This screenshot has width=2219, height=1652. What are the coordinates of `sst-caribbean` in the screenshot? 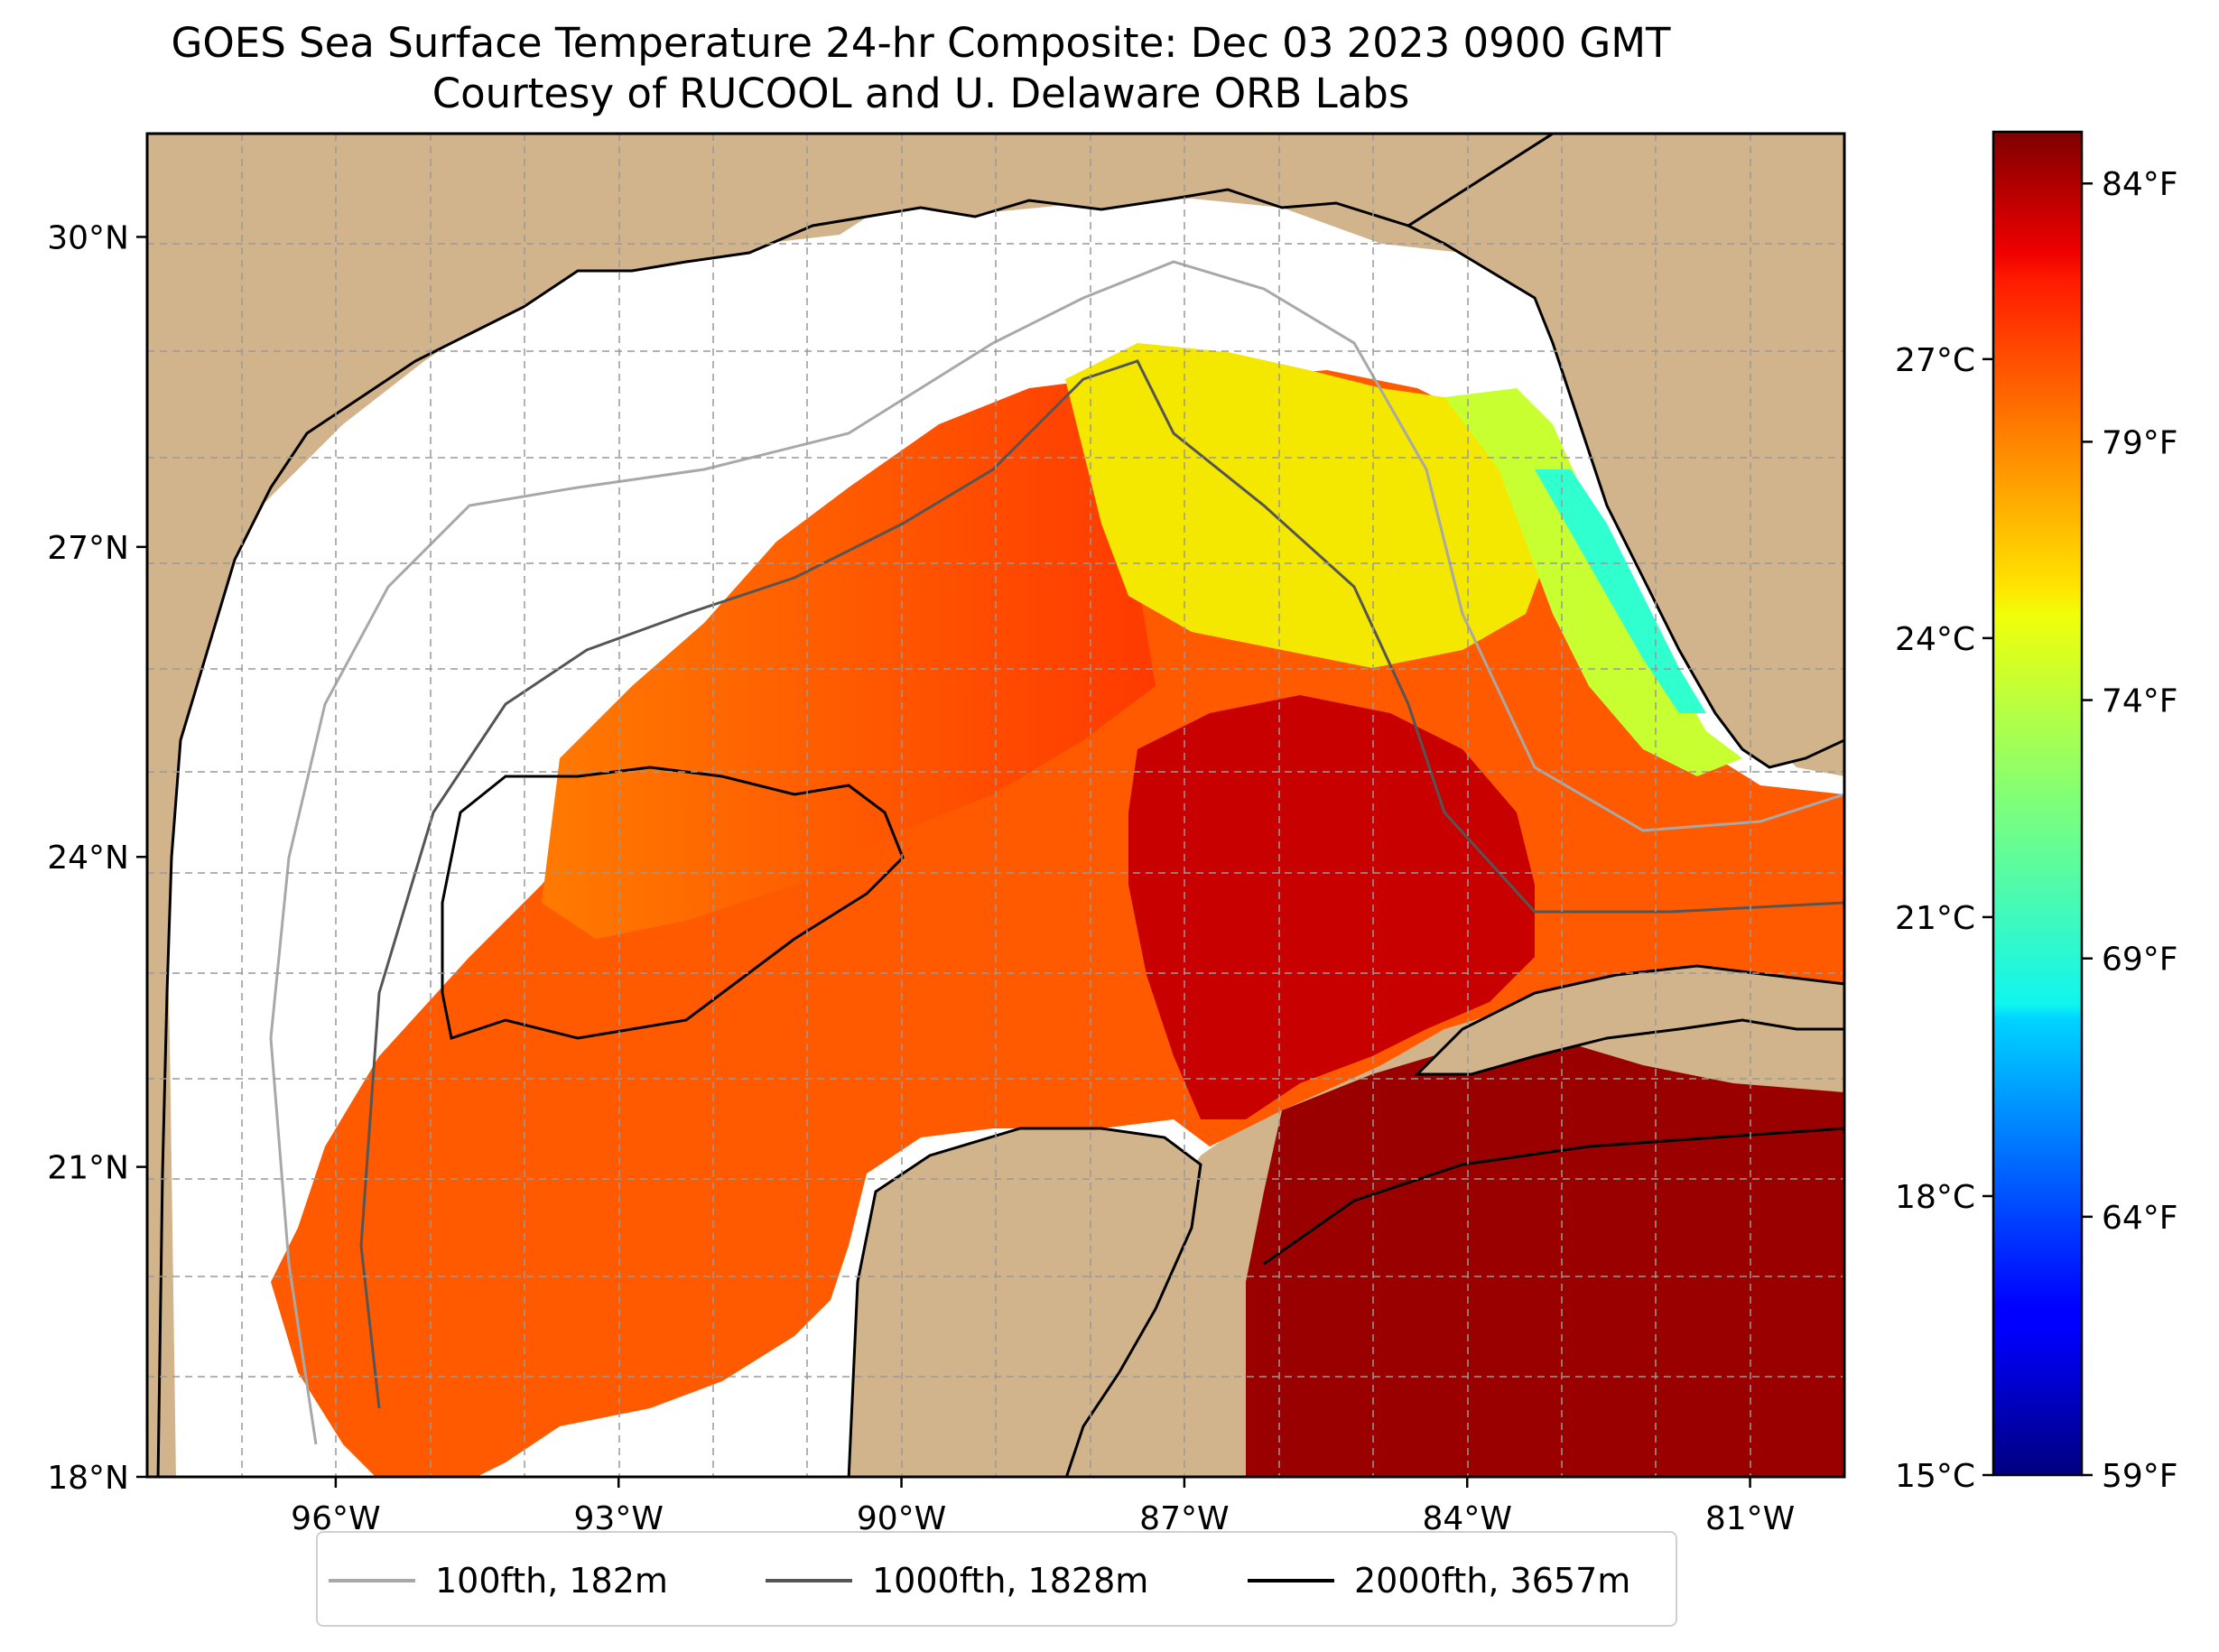 It's located at (1545, 1257).